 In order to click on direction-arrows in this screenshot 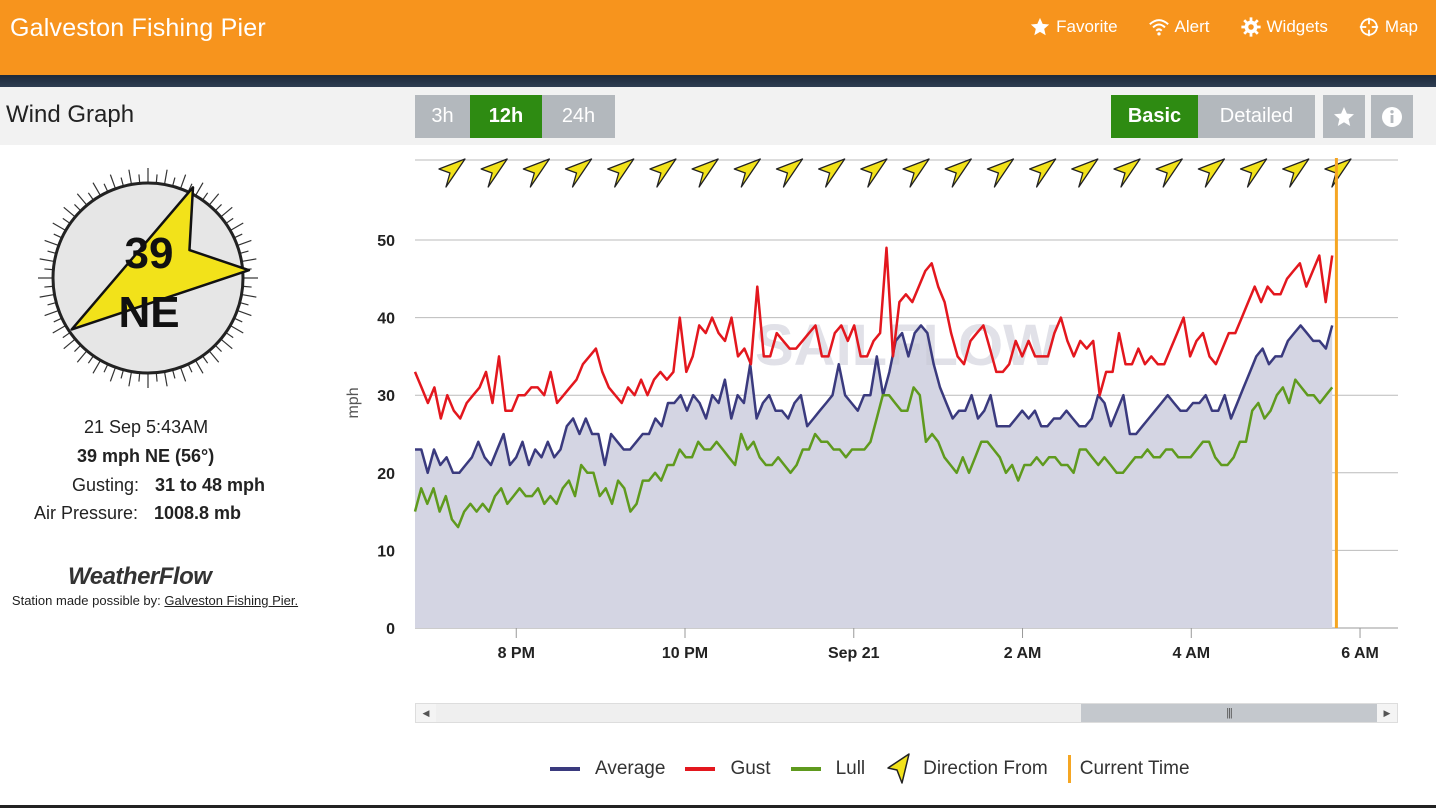, I will do `click(895, 173)`.